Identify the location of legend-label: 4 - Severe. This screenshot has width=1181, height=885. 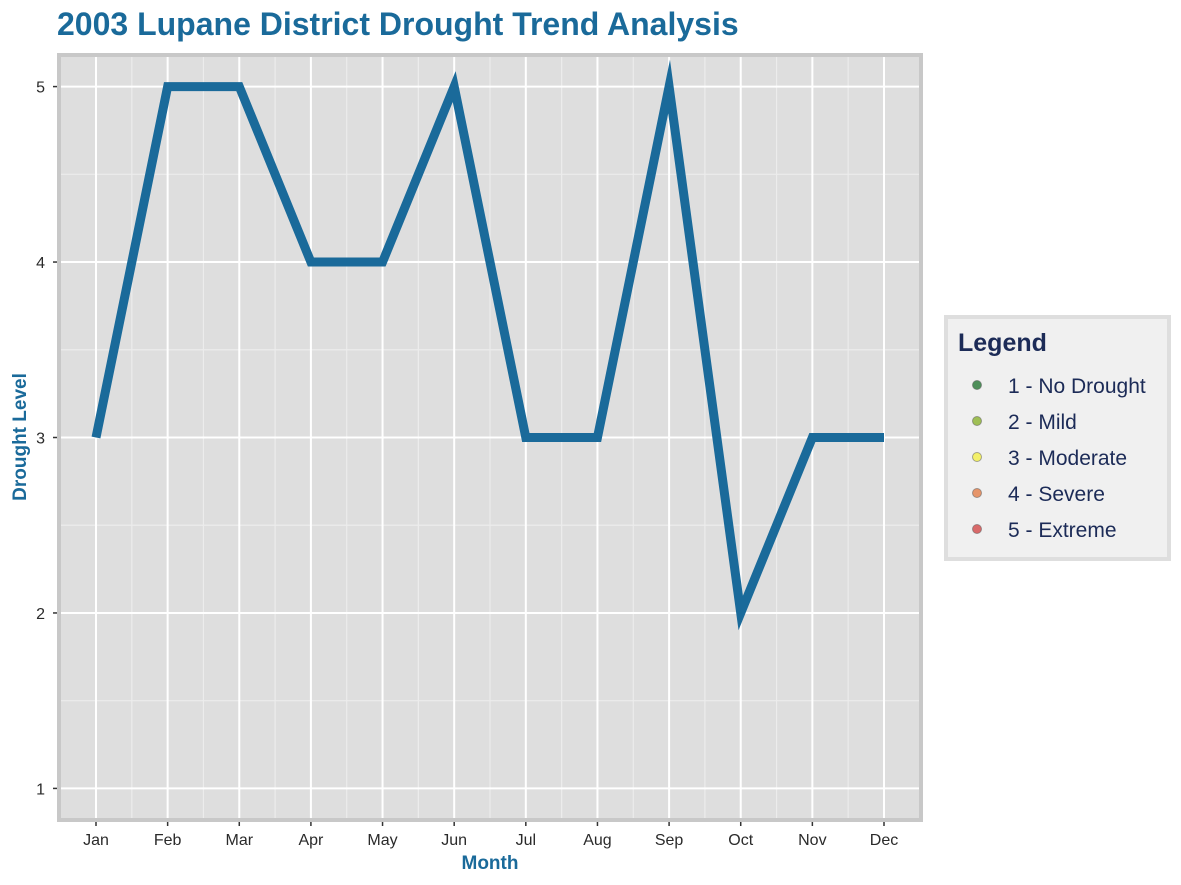
(1056, 494).